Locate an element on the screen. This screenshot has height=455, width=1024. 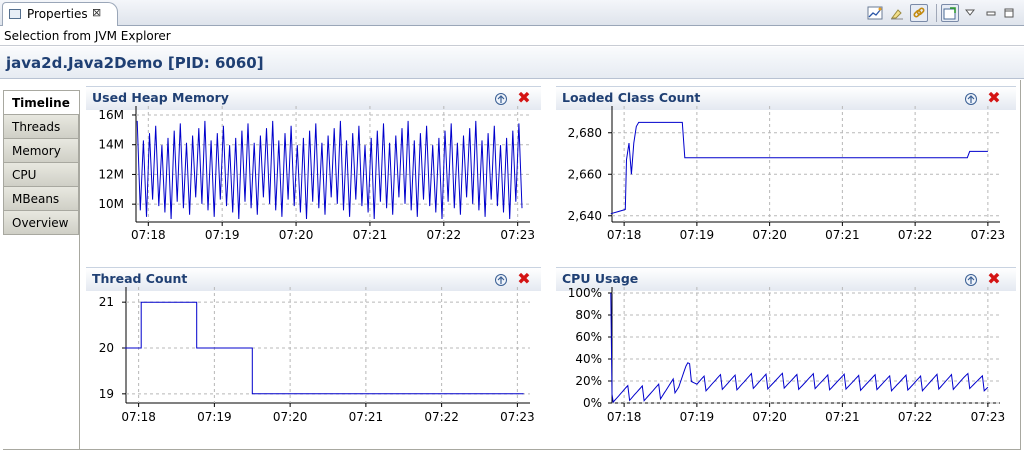
close-view-button: ⊠ is located at coordinates (97, 12).